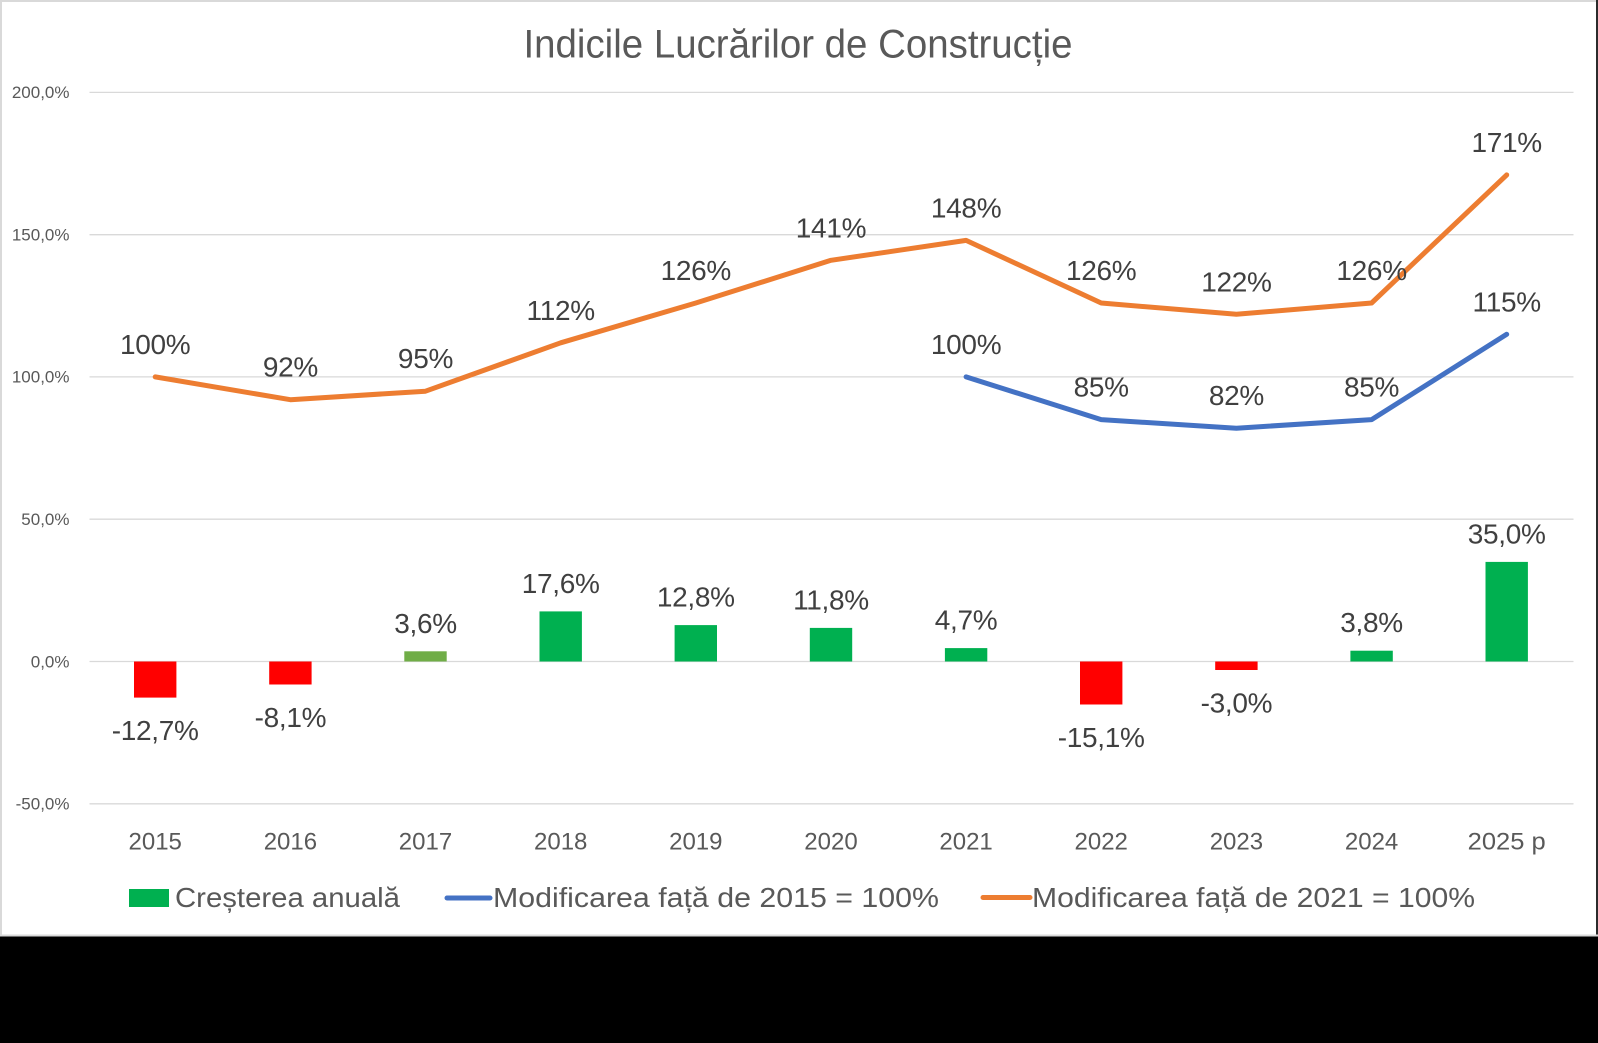  What do you see at coordinates (1253, 897) in the screenshot?
I see `svg-text:Modificarea față de 2021 = 100: Modificarea față de 2021 = 100%` at bounding box center [1253, 897].